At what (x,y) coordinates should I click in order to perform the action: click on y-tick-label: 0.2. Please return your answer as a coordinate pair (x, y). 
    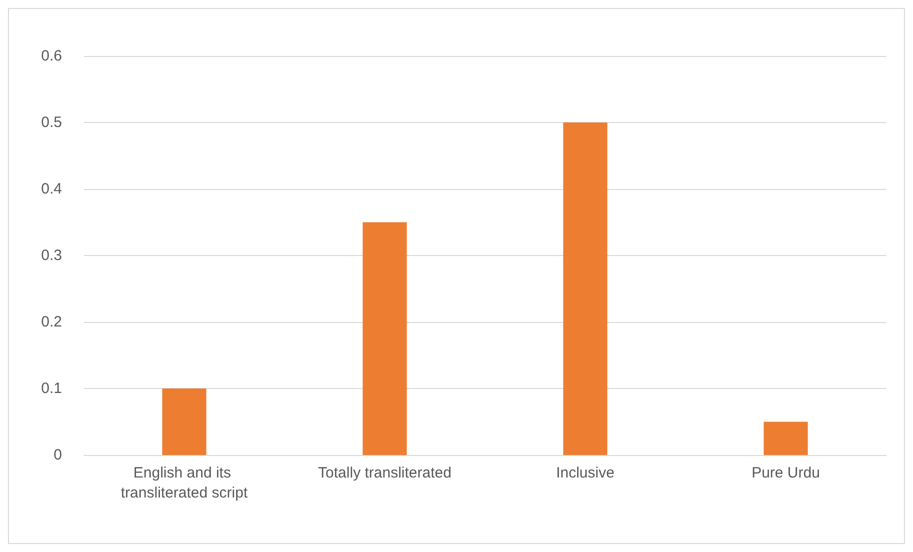
    Looking at the image, I should click on (51, 322).